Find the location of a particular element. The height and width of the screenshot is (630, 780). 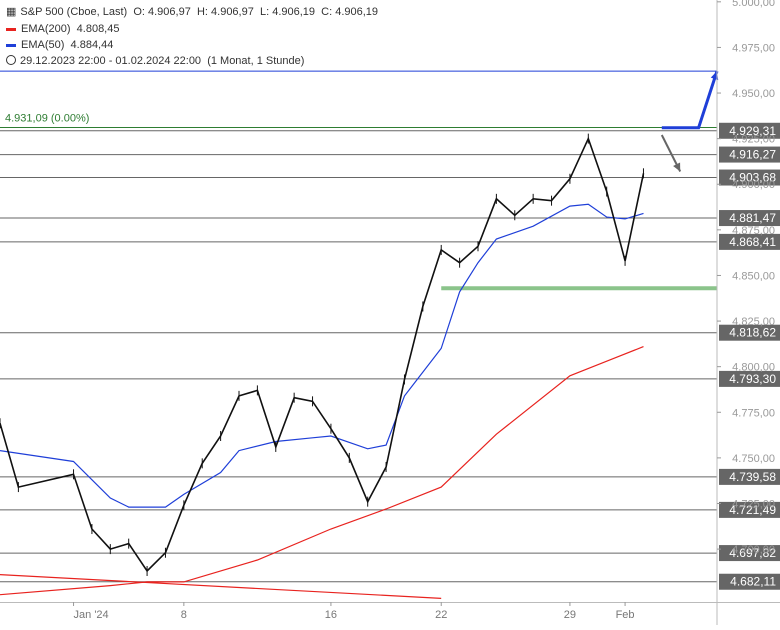

legend-ema50: EMA(50) 4.884,44 is located at coordinates (59, 45).